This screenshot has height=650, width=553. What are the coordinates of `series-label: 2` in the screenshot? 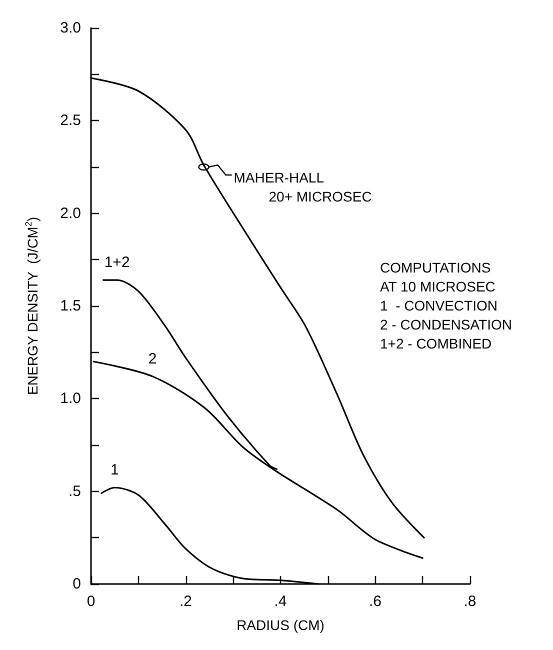 It's located at (152, 359).